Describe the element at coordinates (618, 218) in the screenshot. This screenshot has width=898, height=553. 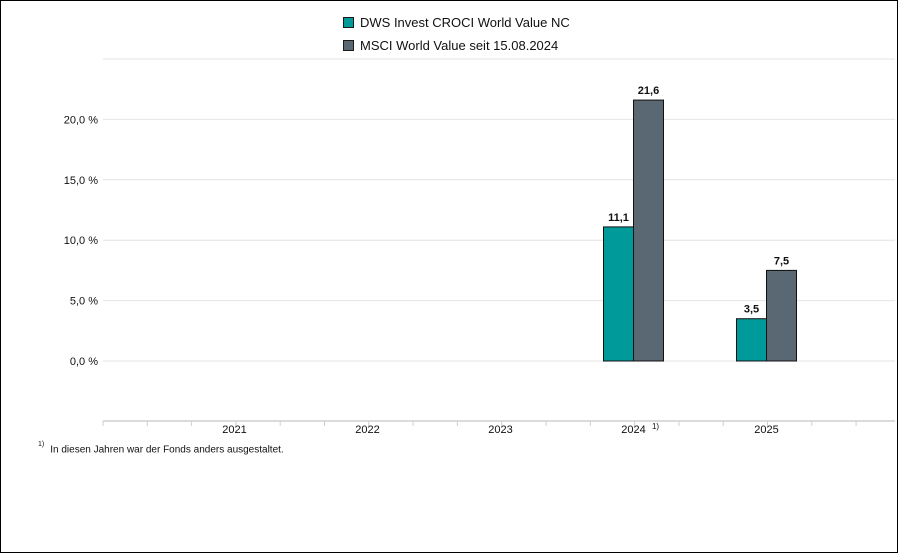
I see `data-label: 11,1` at that location.